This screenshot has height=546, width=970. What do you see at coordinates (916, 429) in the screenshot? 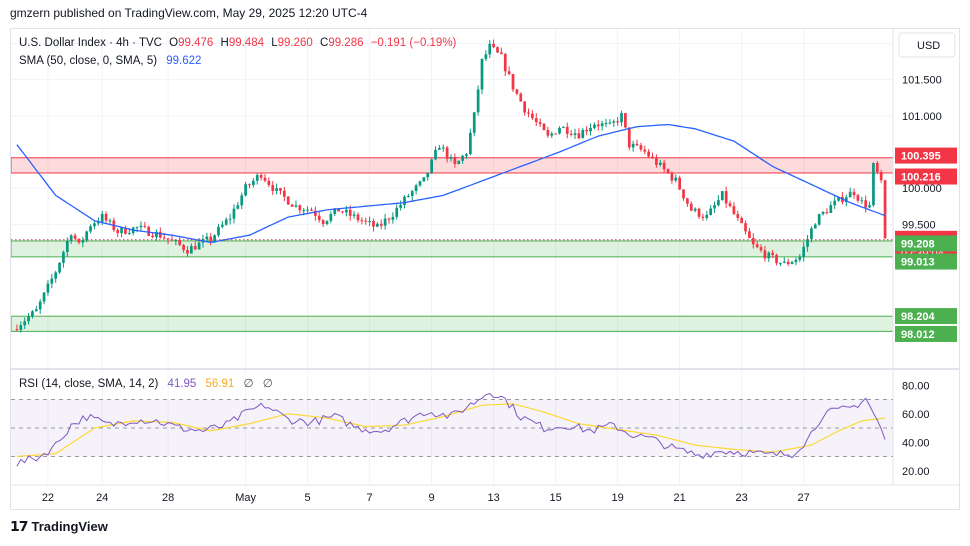
I see `rsi-axis: 80.00 60.00 40.00 20.00` at bounding box center [916, 429].